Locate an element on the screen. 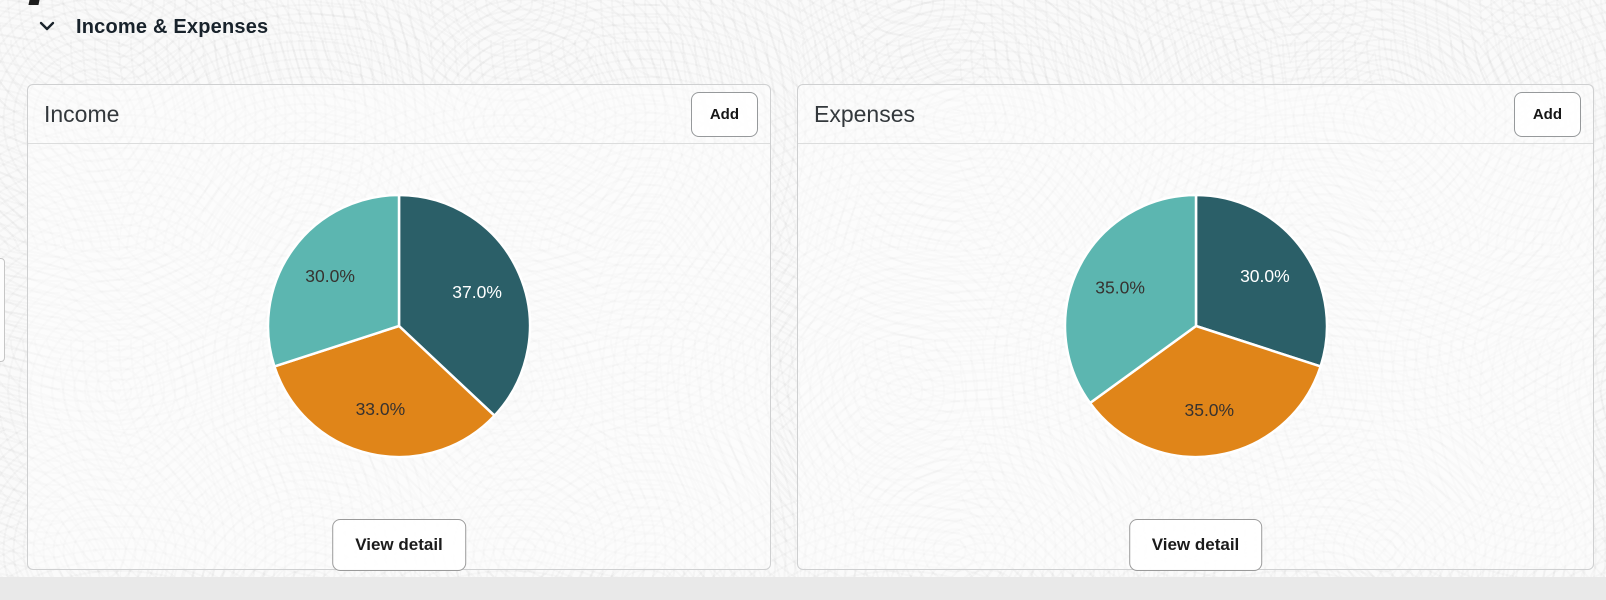 This screenshot has width=1606, height=600. income-pie-chart: 37.0% 33.0% 30.0% is located at coordinates (399, 326).